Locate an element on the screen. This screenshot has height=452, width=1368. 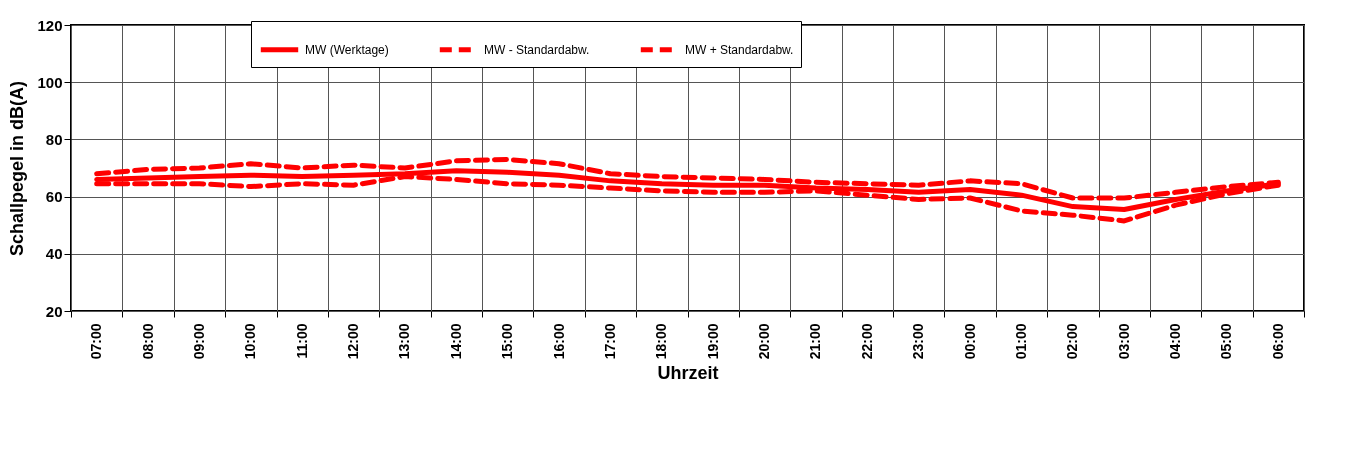
x-axis-title: Uhrzeit is located at coordinates (688, 373).